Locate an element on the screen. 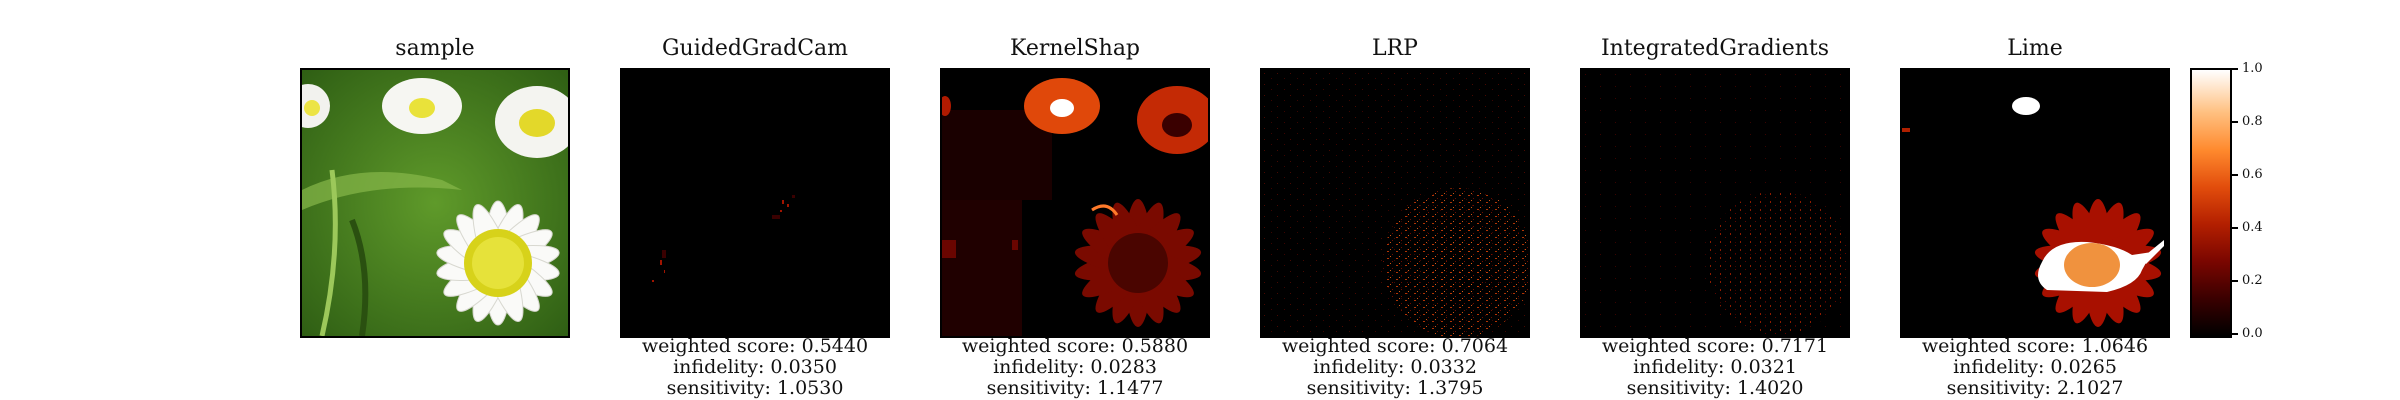 The width and height of the screenshot is (2400, 400). panel-title: KernelShap is located at coordinates (1075, 49).